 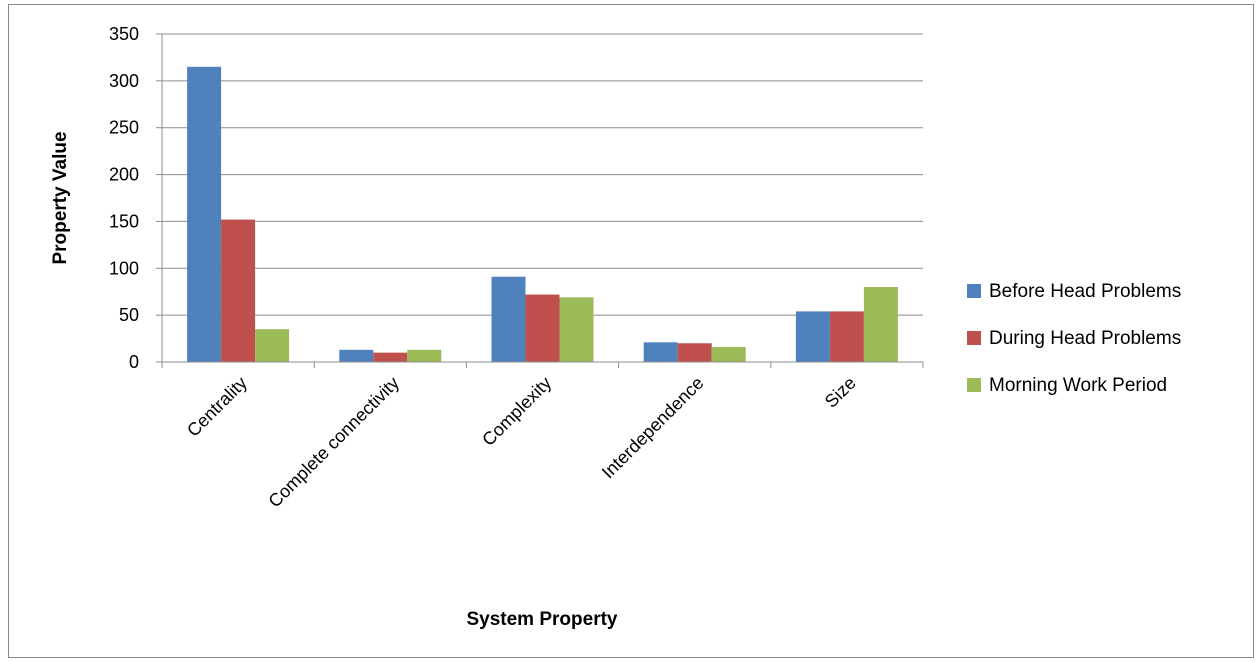 I want to click on legend-item: Morning Work Period, so click(x=1067, y=385).